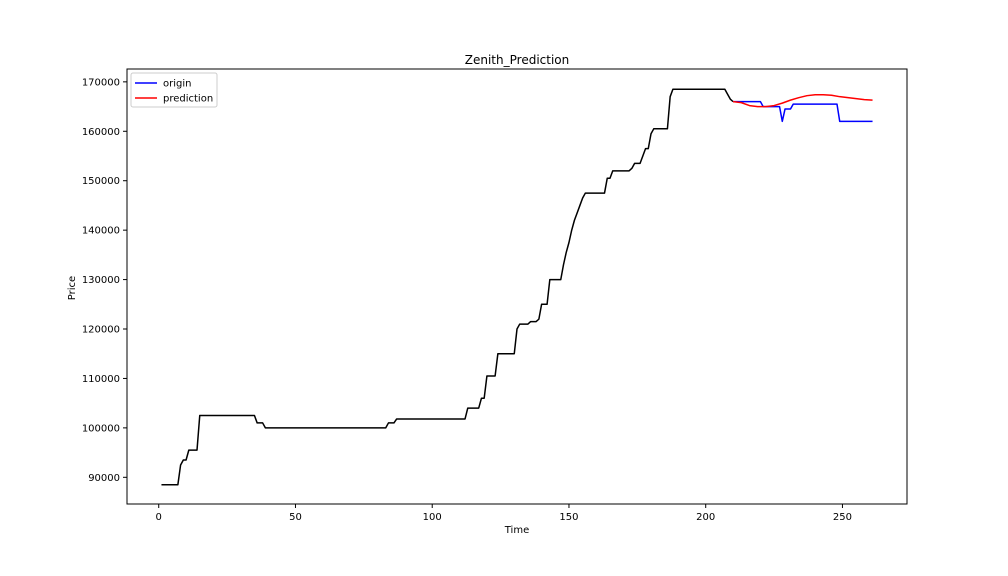 This screenshot has width=1008, height=576. I want to click on series-line-origin, so click(803, 111).